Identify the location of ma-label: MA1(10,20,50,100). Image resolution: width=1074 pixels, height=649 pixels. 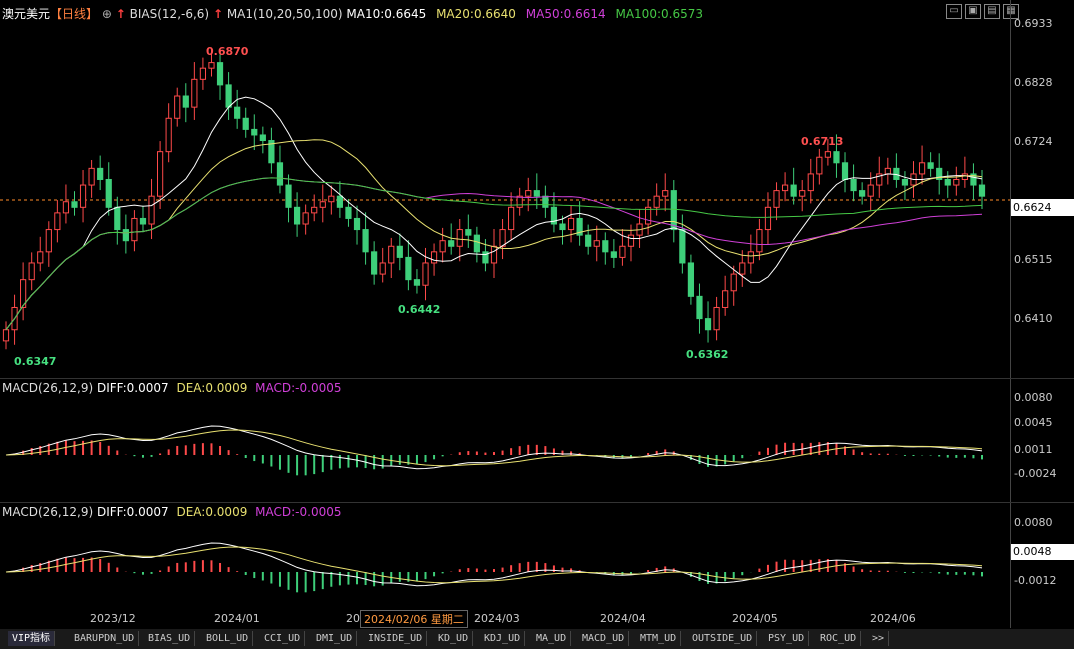
(284, 14).